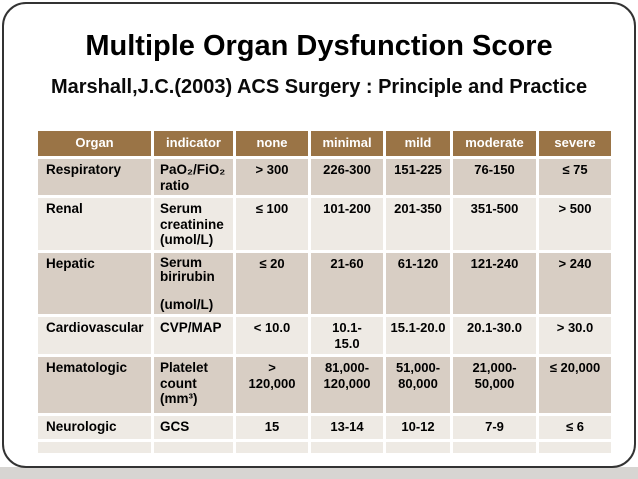 The height and width of the screenshot is (479, 638). Describe the element at coordinates (272, 283) in the screenshot. I see `cell-none: ≤ 20` at that location.